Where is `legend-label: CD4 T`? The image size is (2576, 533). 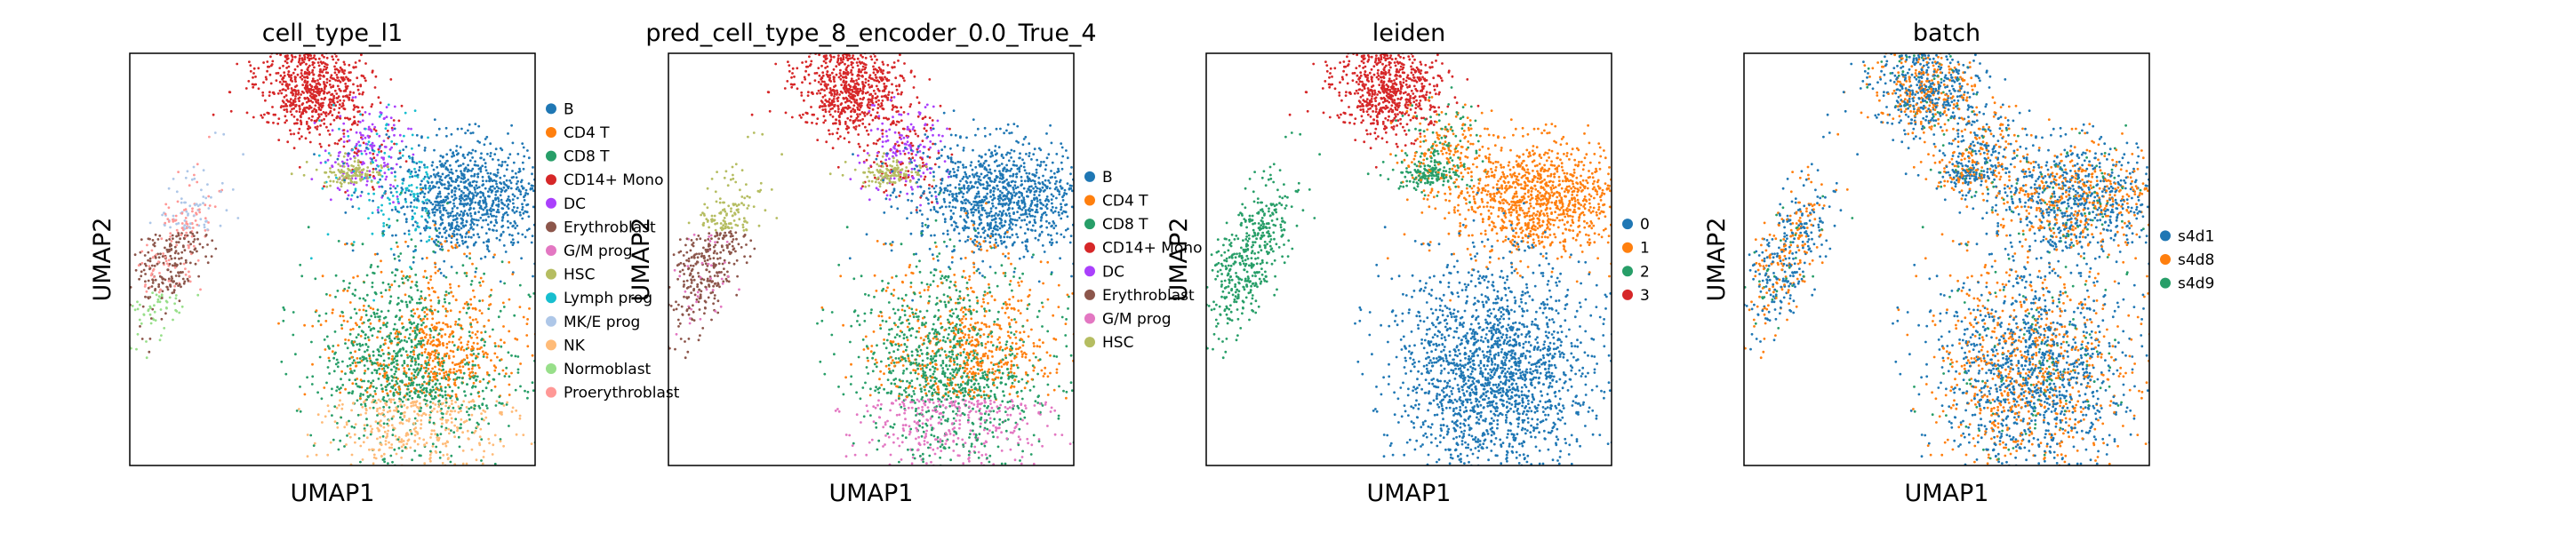
legend-label: CD4 T is located at coordinates (587, 133).